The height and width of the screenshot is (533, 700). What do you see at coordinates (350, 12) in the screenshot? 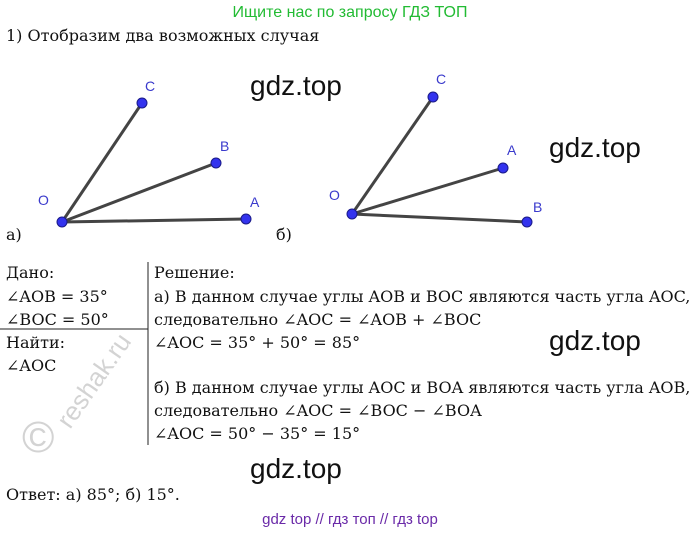
I see `banner: Ищите нас по запросу ГДЗ ТОП` at bounding box center [350, 12].